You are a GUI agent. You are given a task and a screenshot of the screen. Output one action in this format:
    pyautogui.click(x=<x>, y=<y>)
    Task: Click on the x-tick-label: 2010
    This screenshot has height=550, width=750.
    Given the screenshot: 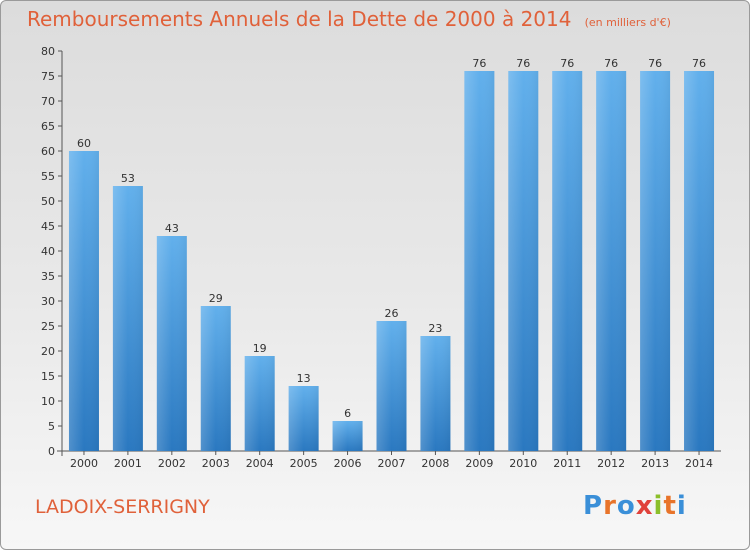 What is the action you would take?
    pyautogui.click(x=523, y=463)
    